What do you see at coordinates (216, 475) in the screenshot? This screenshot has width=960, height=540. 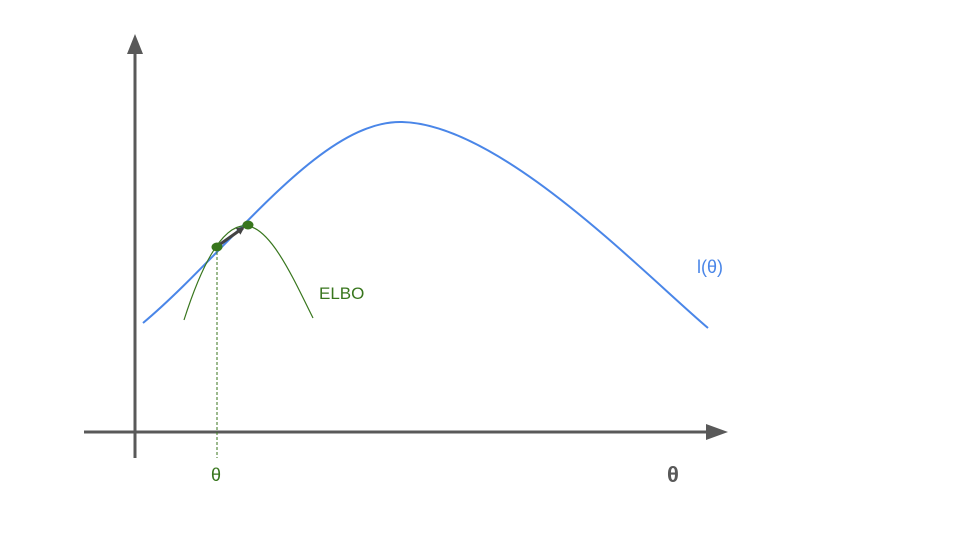 I see `current-theta-label: θ` at bounding box center [216, 475].